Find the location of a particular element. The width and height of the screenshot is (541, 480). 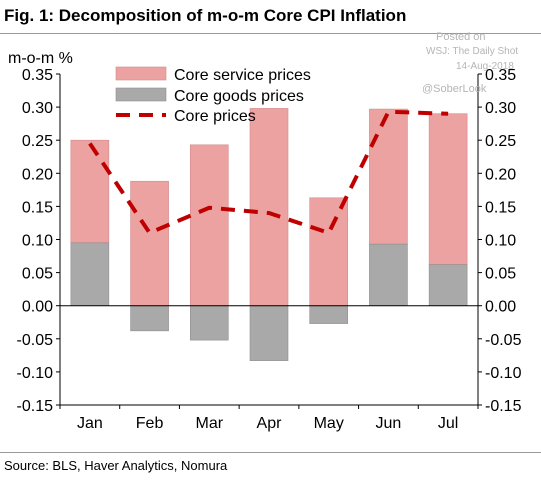

y-tick-label-right: 0.35 is located at coordinates (500, 75).